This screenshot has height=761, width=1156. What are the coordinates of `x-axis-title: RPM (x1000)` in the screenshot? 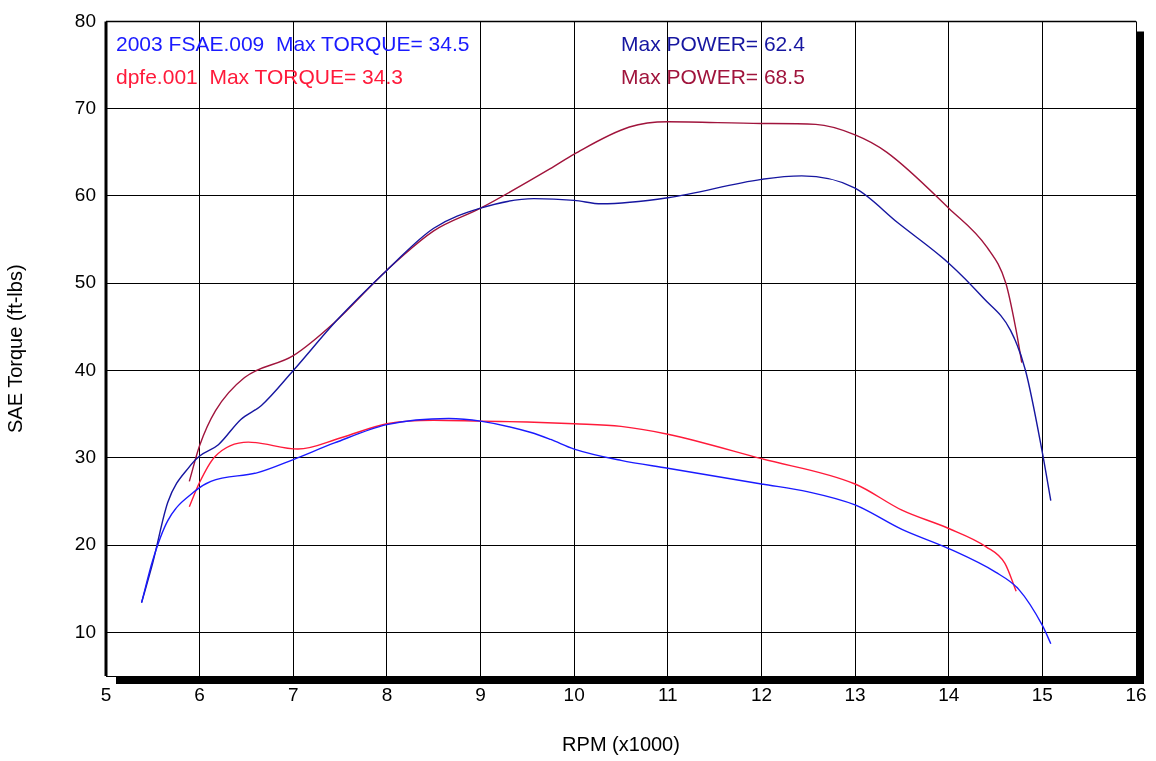 It's located at (621, 743).